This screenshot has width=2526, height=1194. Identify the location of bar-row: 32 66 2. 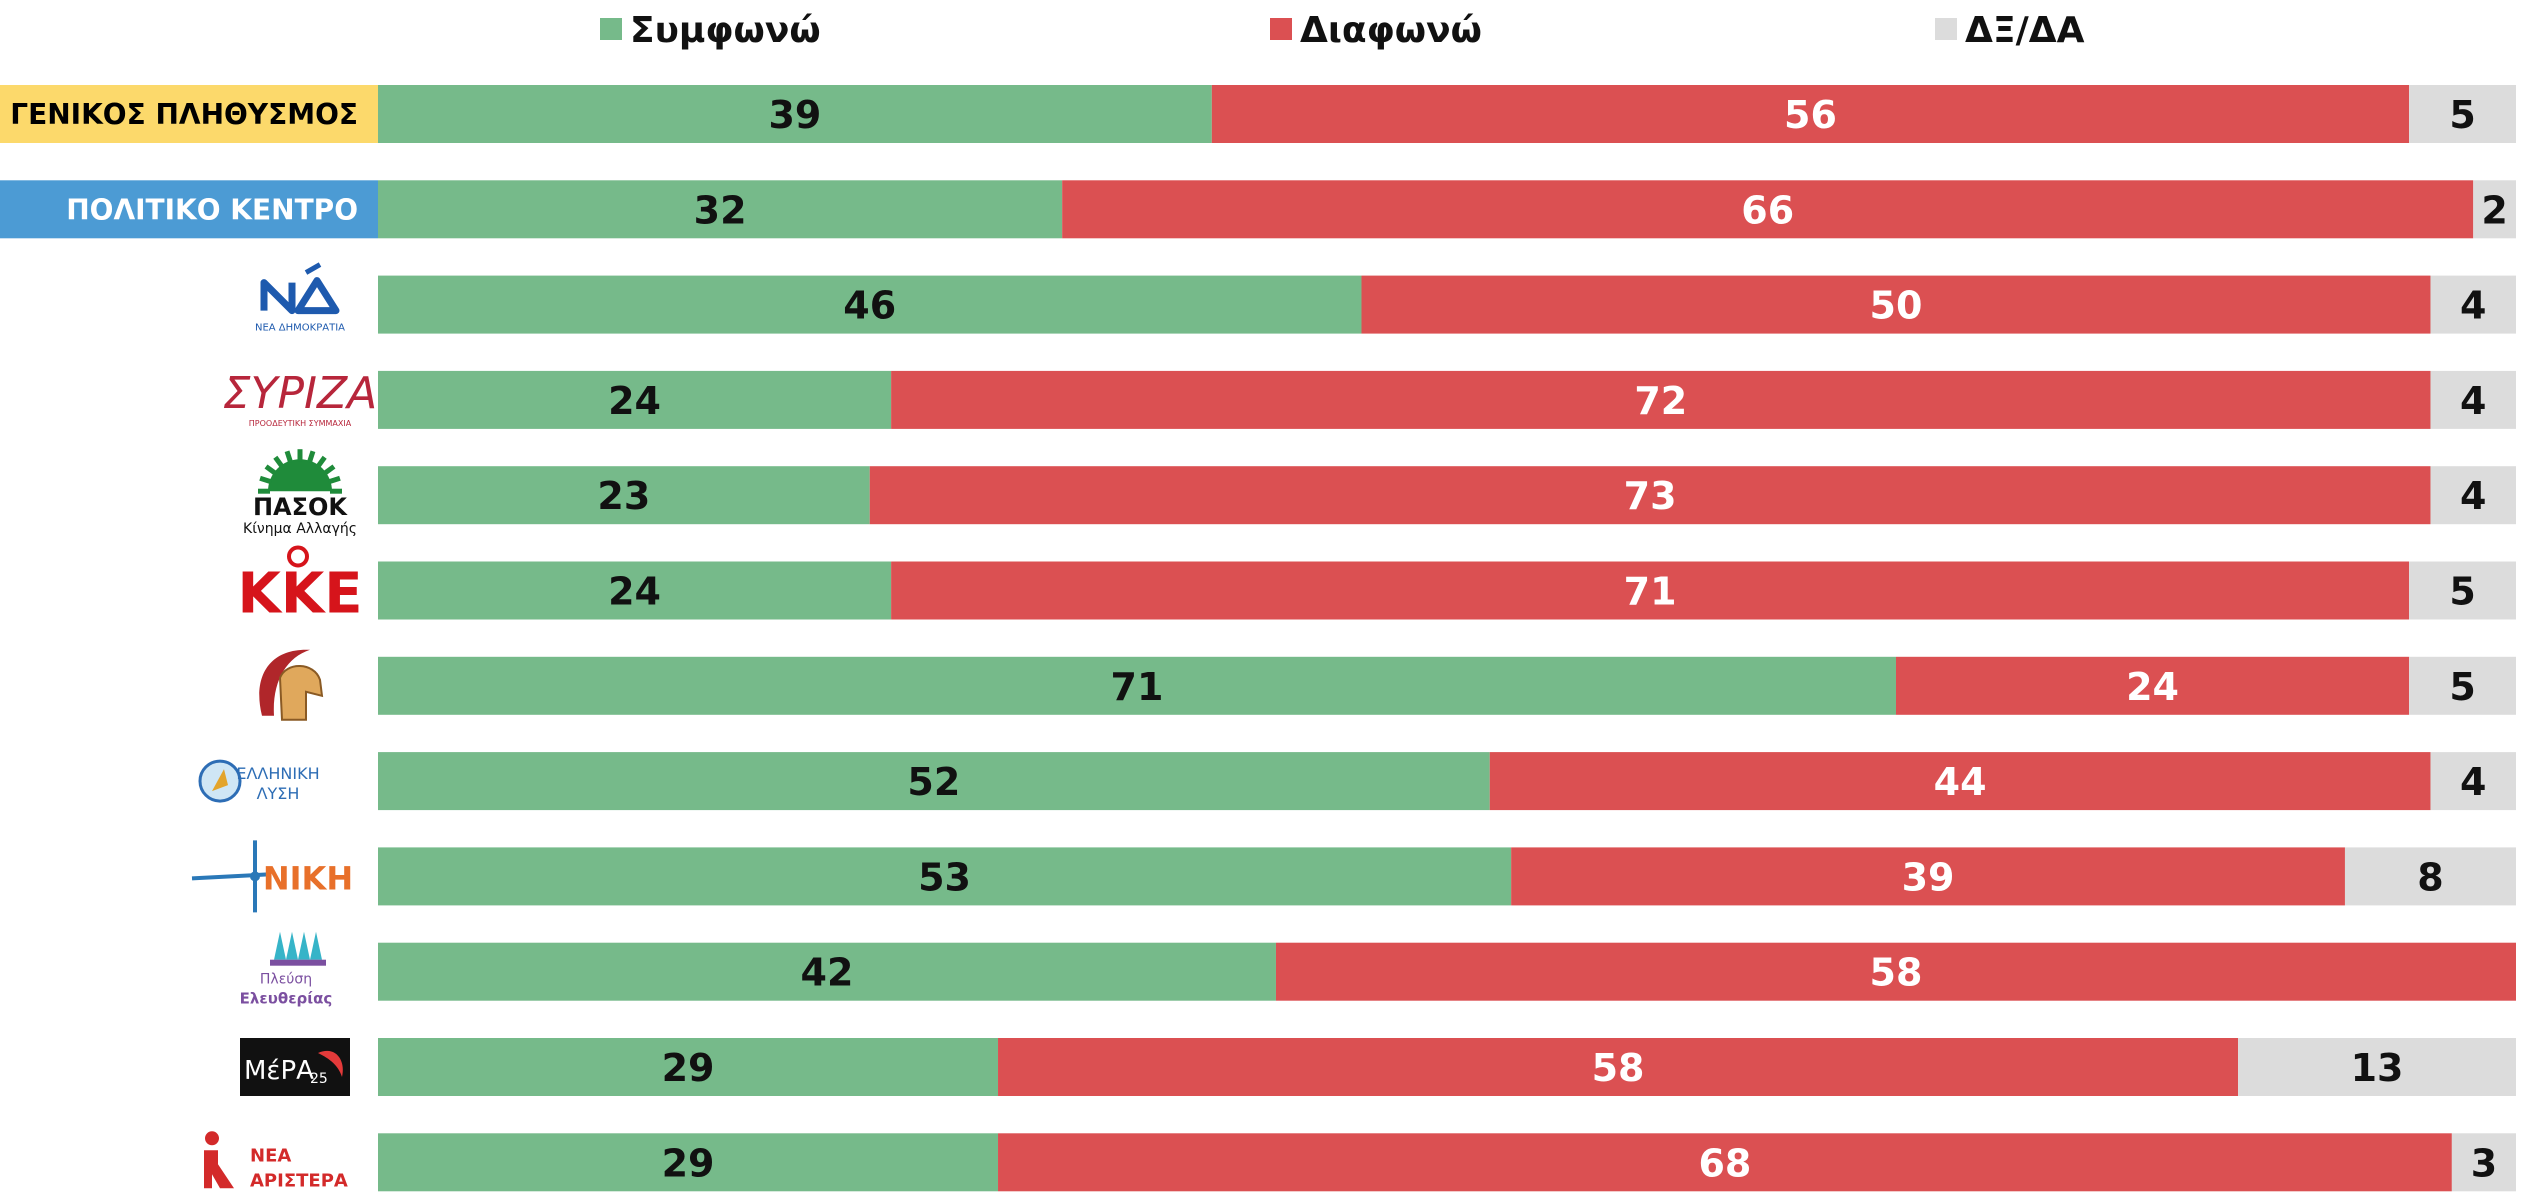
(1447, 209).